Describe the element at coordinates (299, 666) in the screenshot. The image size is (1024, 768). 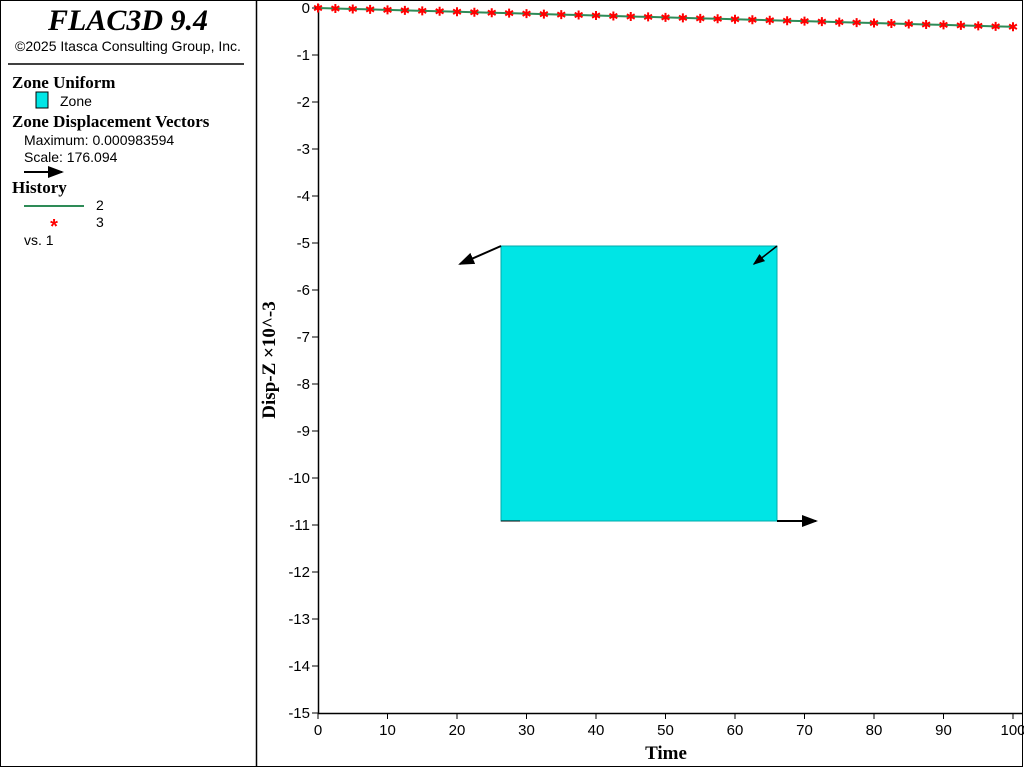
I see `y-tick-label: -14` at that location.